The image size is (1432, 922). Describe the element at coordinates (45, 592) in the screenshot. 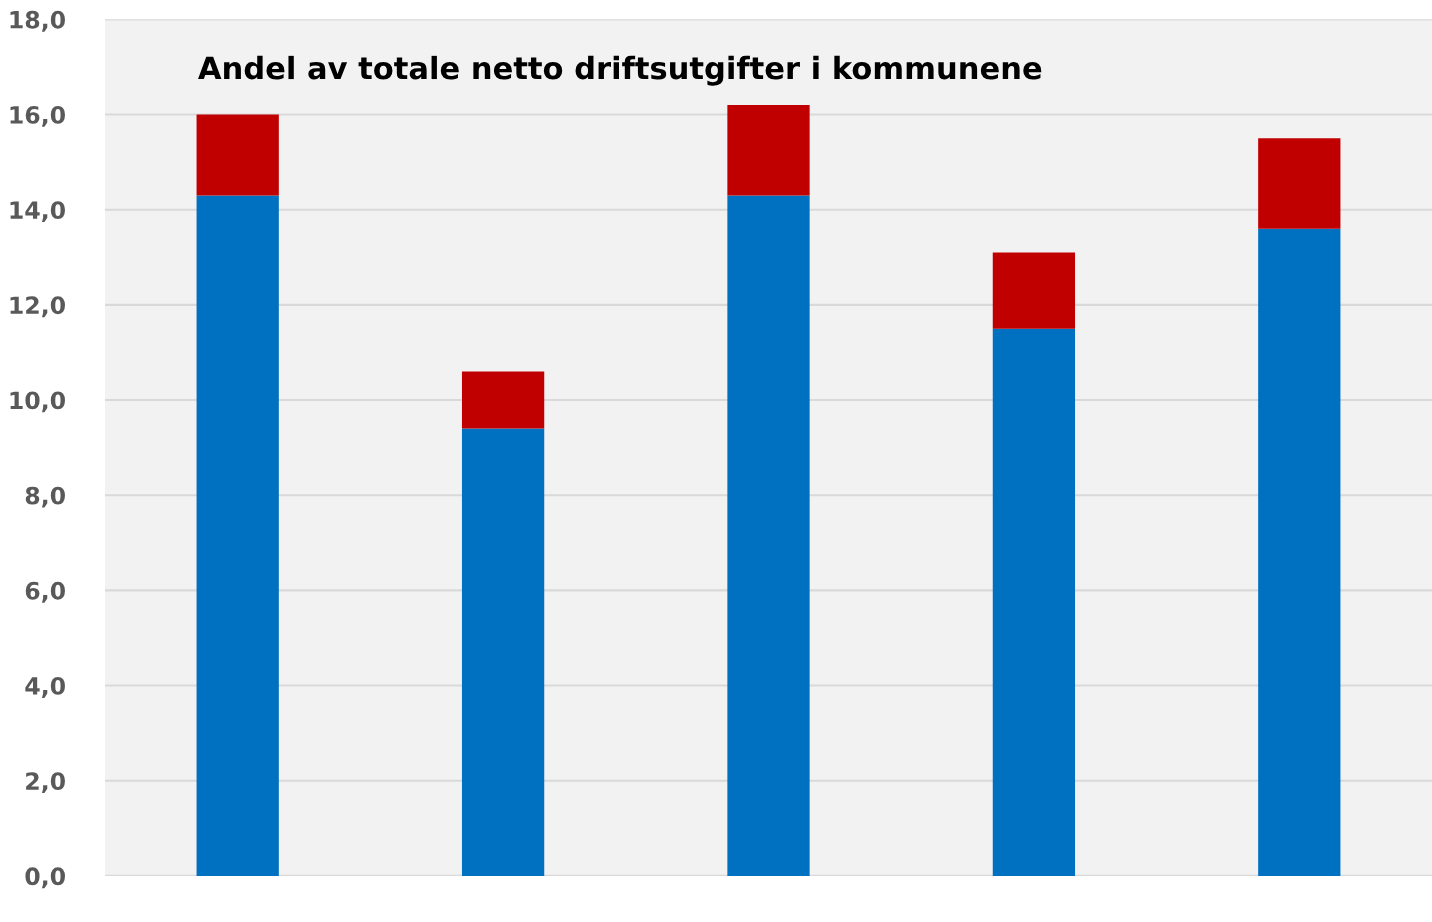

I see `y-tick-label: 6,0` at that location.